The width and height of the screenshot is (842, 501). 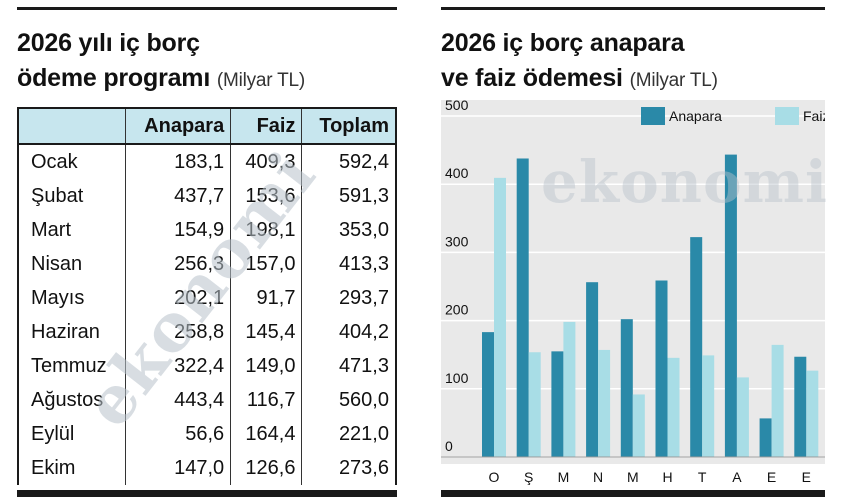 What do you see at coordinates (71, 332) in the screenshot?
I see `cell-month: Haziran` at bounding box center [71, 332].